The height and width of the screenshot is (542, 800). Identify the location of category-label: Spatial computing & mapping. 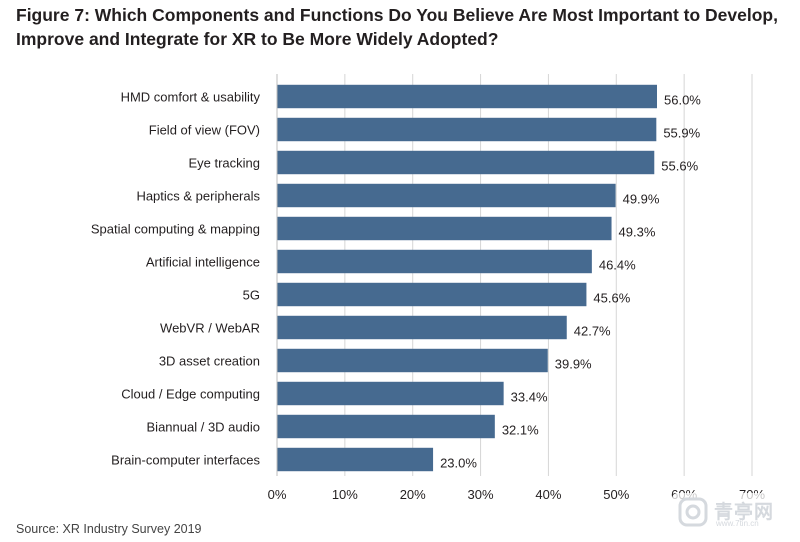
(175, 229).